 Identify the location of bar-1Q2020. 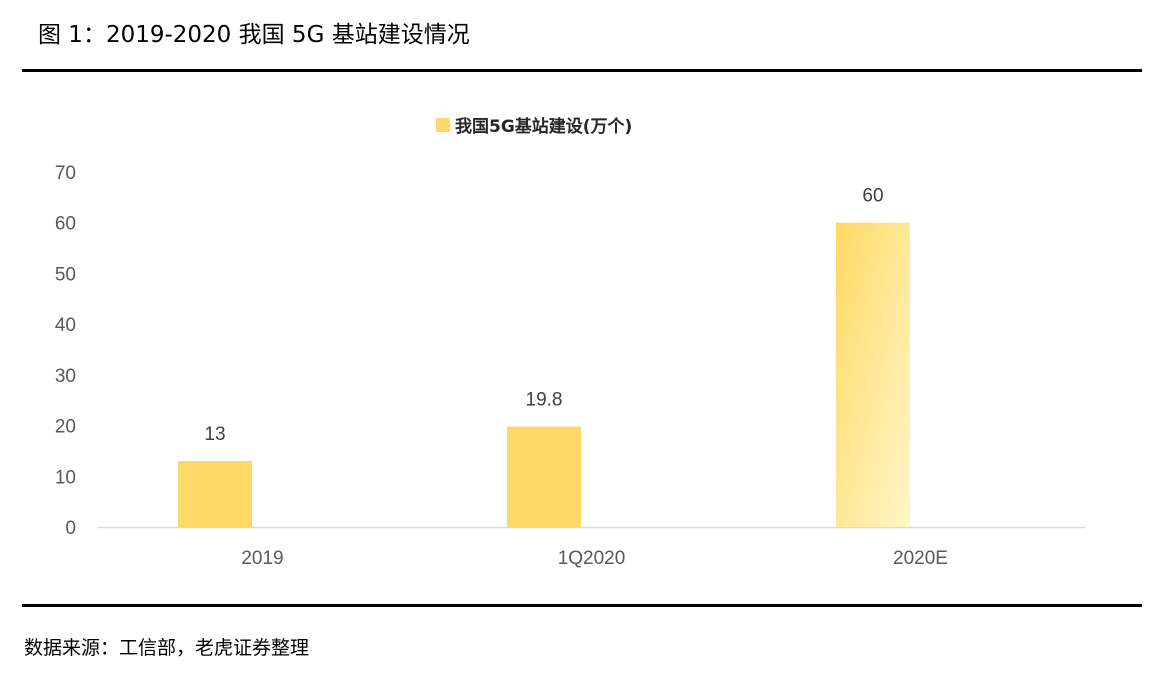
(544, 476).